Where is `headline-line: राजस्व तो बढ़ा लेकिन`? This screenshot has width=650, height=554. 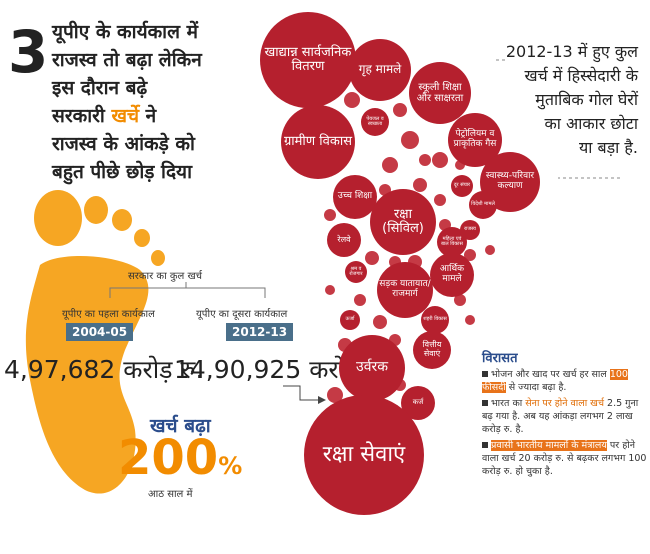
headline-line: राजस्व तो बढ़ा लेकिन is located at coordinates (127, 60).